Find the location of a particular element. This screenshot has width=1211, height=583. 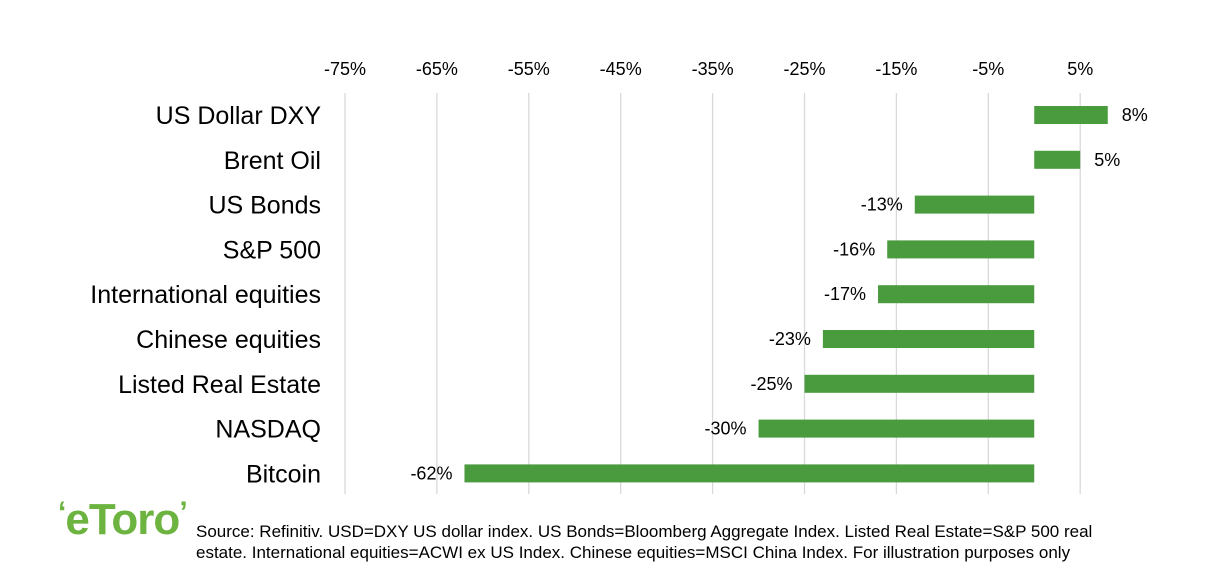

data-label: -13% is located at coordinates (882, 205).